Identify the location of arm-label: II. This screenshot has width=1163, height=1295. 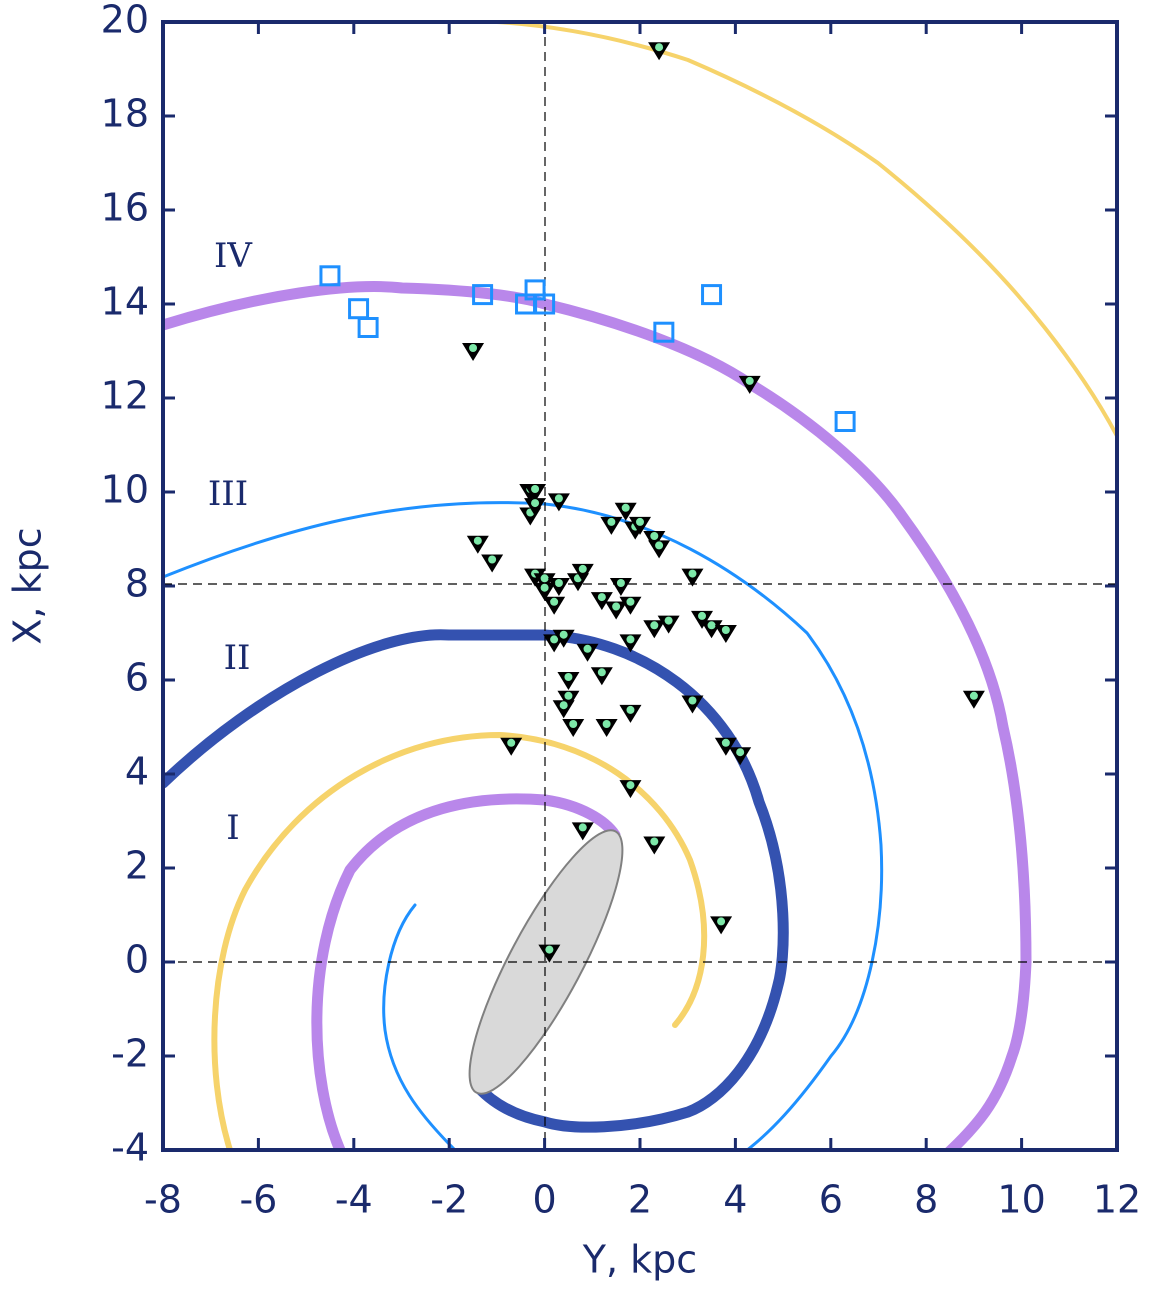
(237, 658).